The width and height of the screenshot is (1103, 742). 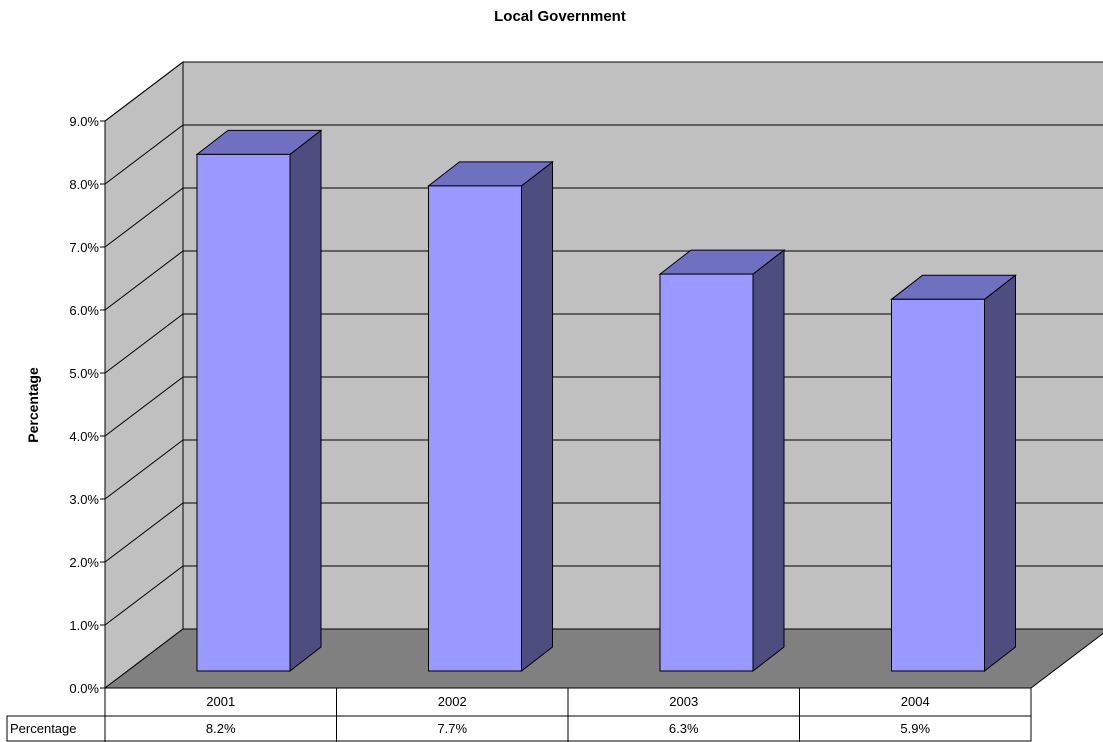 I want to click on bar-2001, so click(x=259, y=401).